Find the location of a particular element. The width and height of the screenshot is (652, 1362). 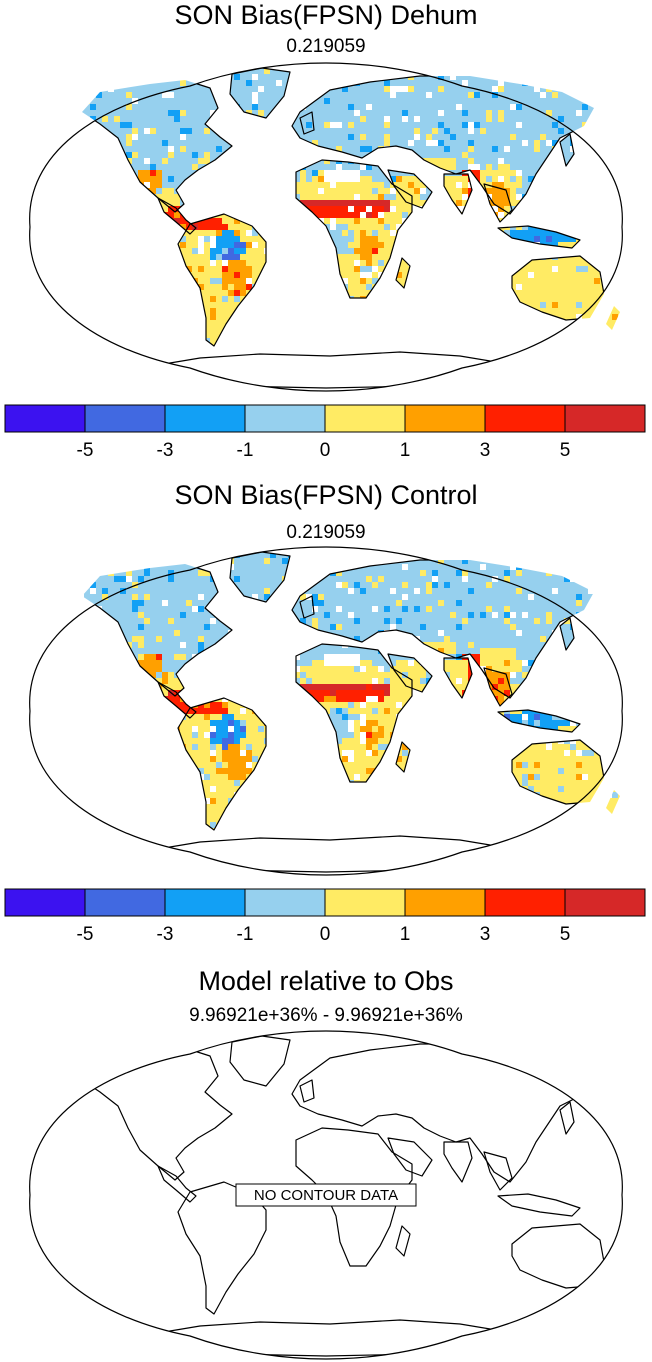

panel-2-subtitle: 0.219059 is located at coordinates (326, 532).